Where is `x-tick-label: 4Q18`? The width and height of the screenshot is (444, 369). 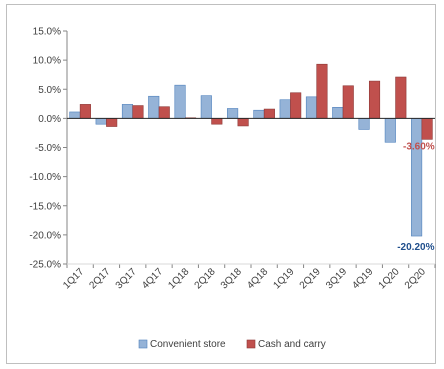 x-tick-label: 4Q18 is located at coordinates (257, 278).